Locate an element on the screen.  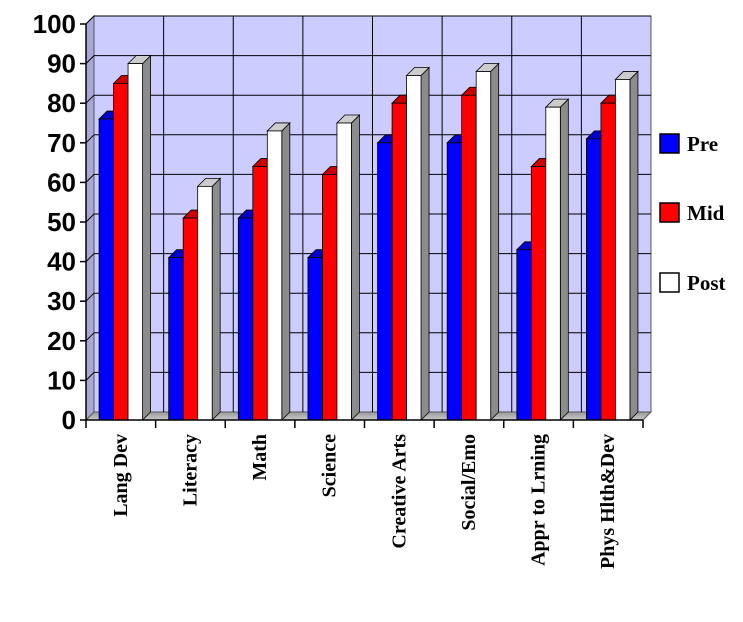
y-tick-label: 60 is located at coordinates (61, 182).